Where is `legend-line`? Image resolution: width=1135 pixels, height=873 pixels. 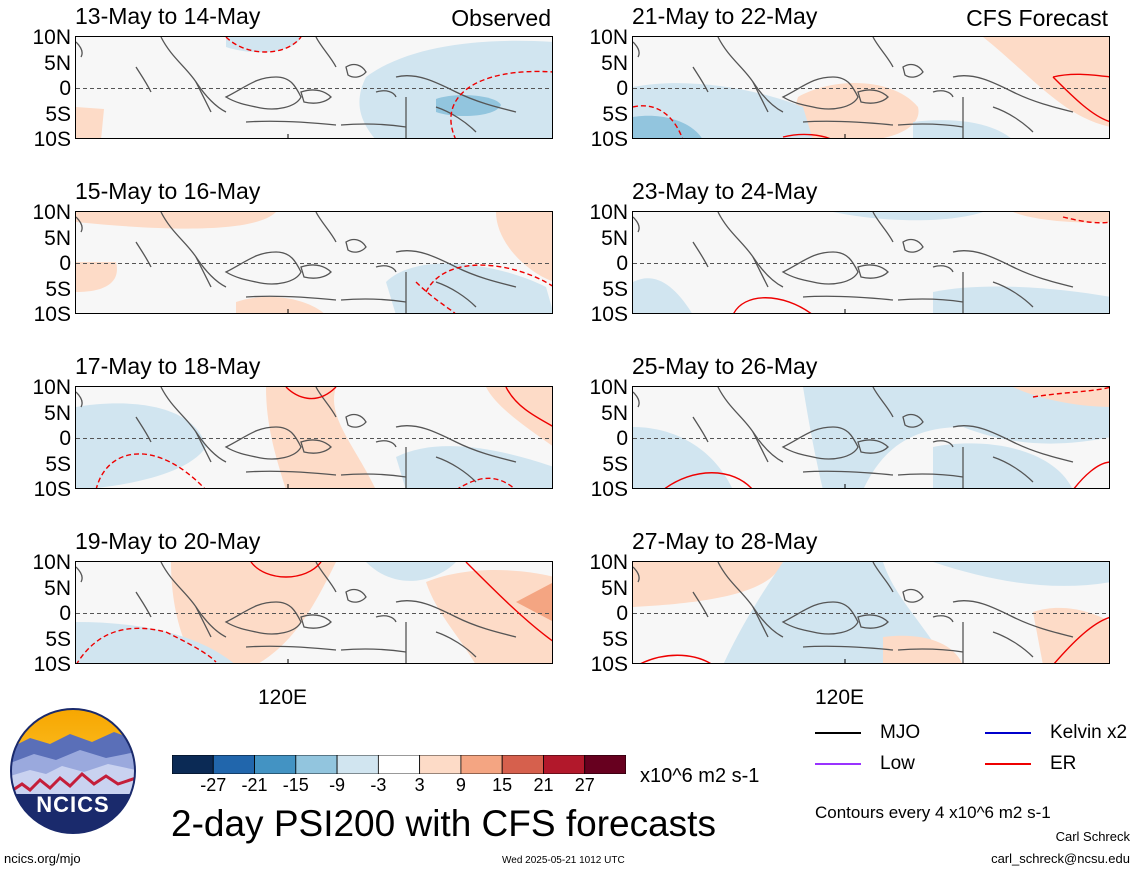
legend-line is located at coordinates (1008, 764).